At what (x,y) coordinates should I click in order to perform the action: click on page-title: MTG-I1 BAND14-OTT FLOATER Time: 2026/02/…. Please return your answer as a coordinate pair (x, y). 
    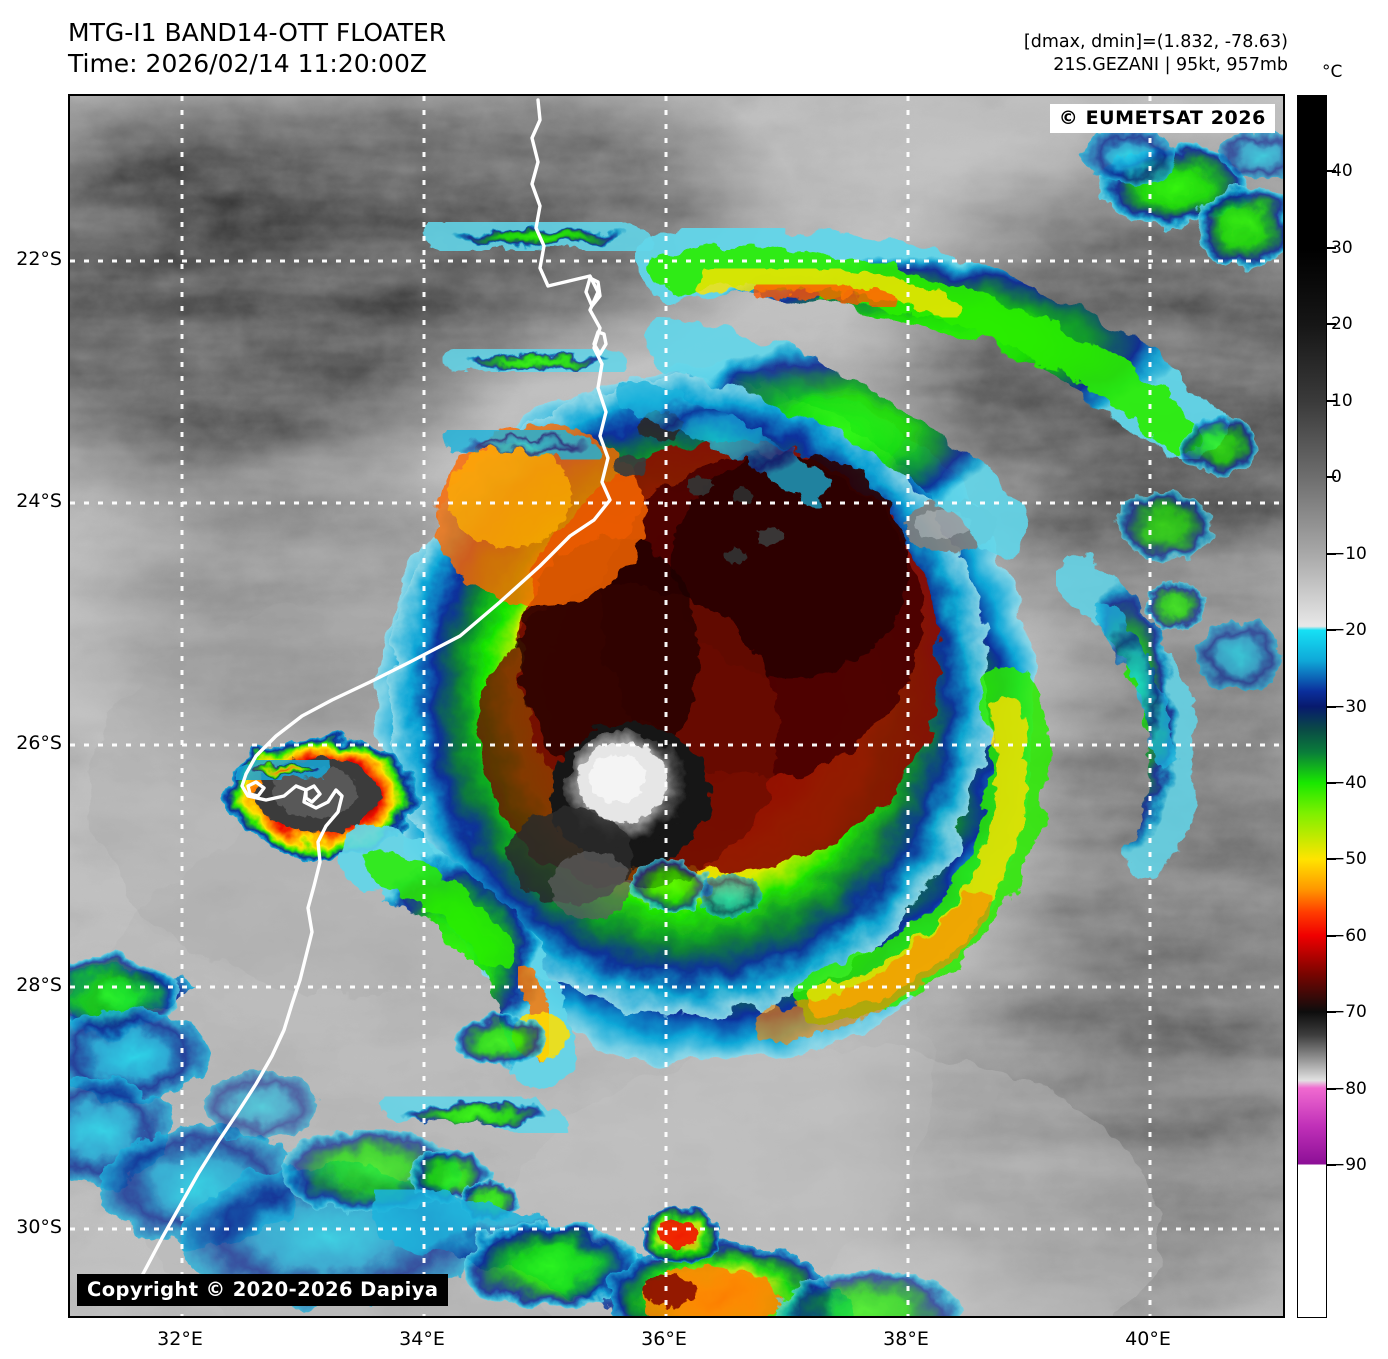
    Looking at the image, I should click on (257, 48).